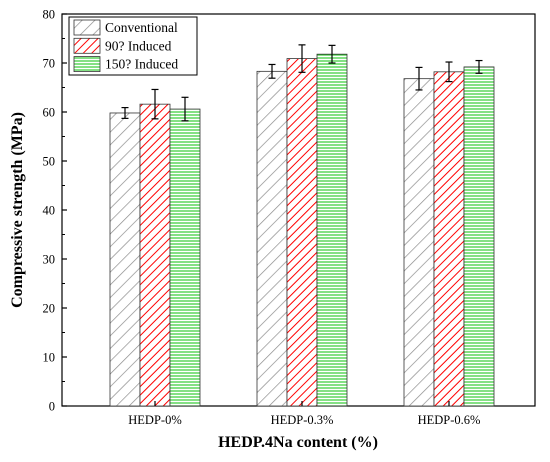 This screenshot has width=550, height=462. I want to click on y-tick-label: 80, so click(49, 15).